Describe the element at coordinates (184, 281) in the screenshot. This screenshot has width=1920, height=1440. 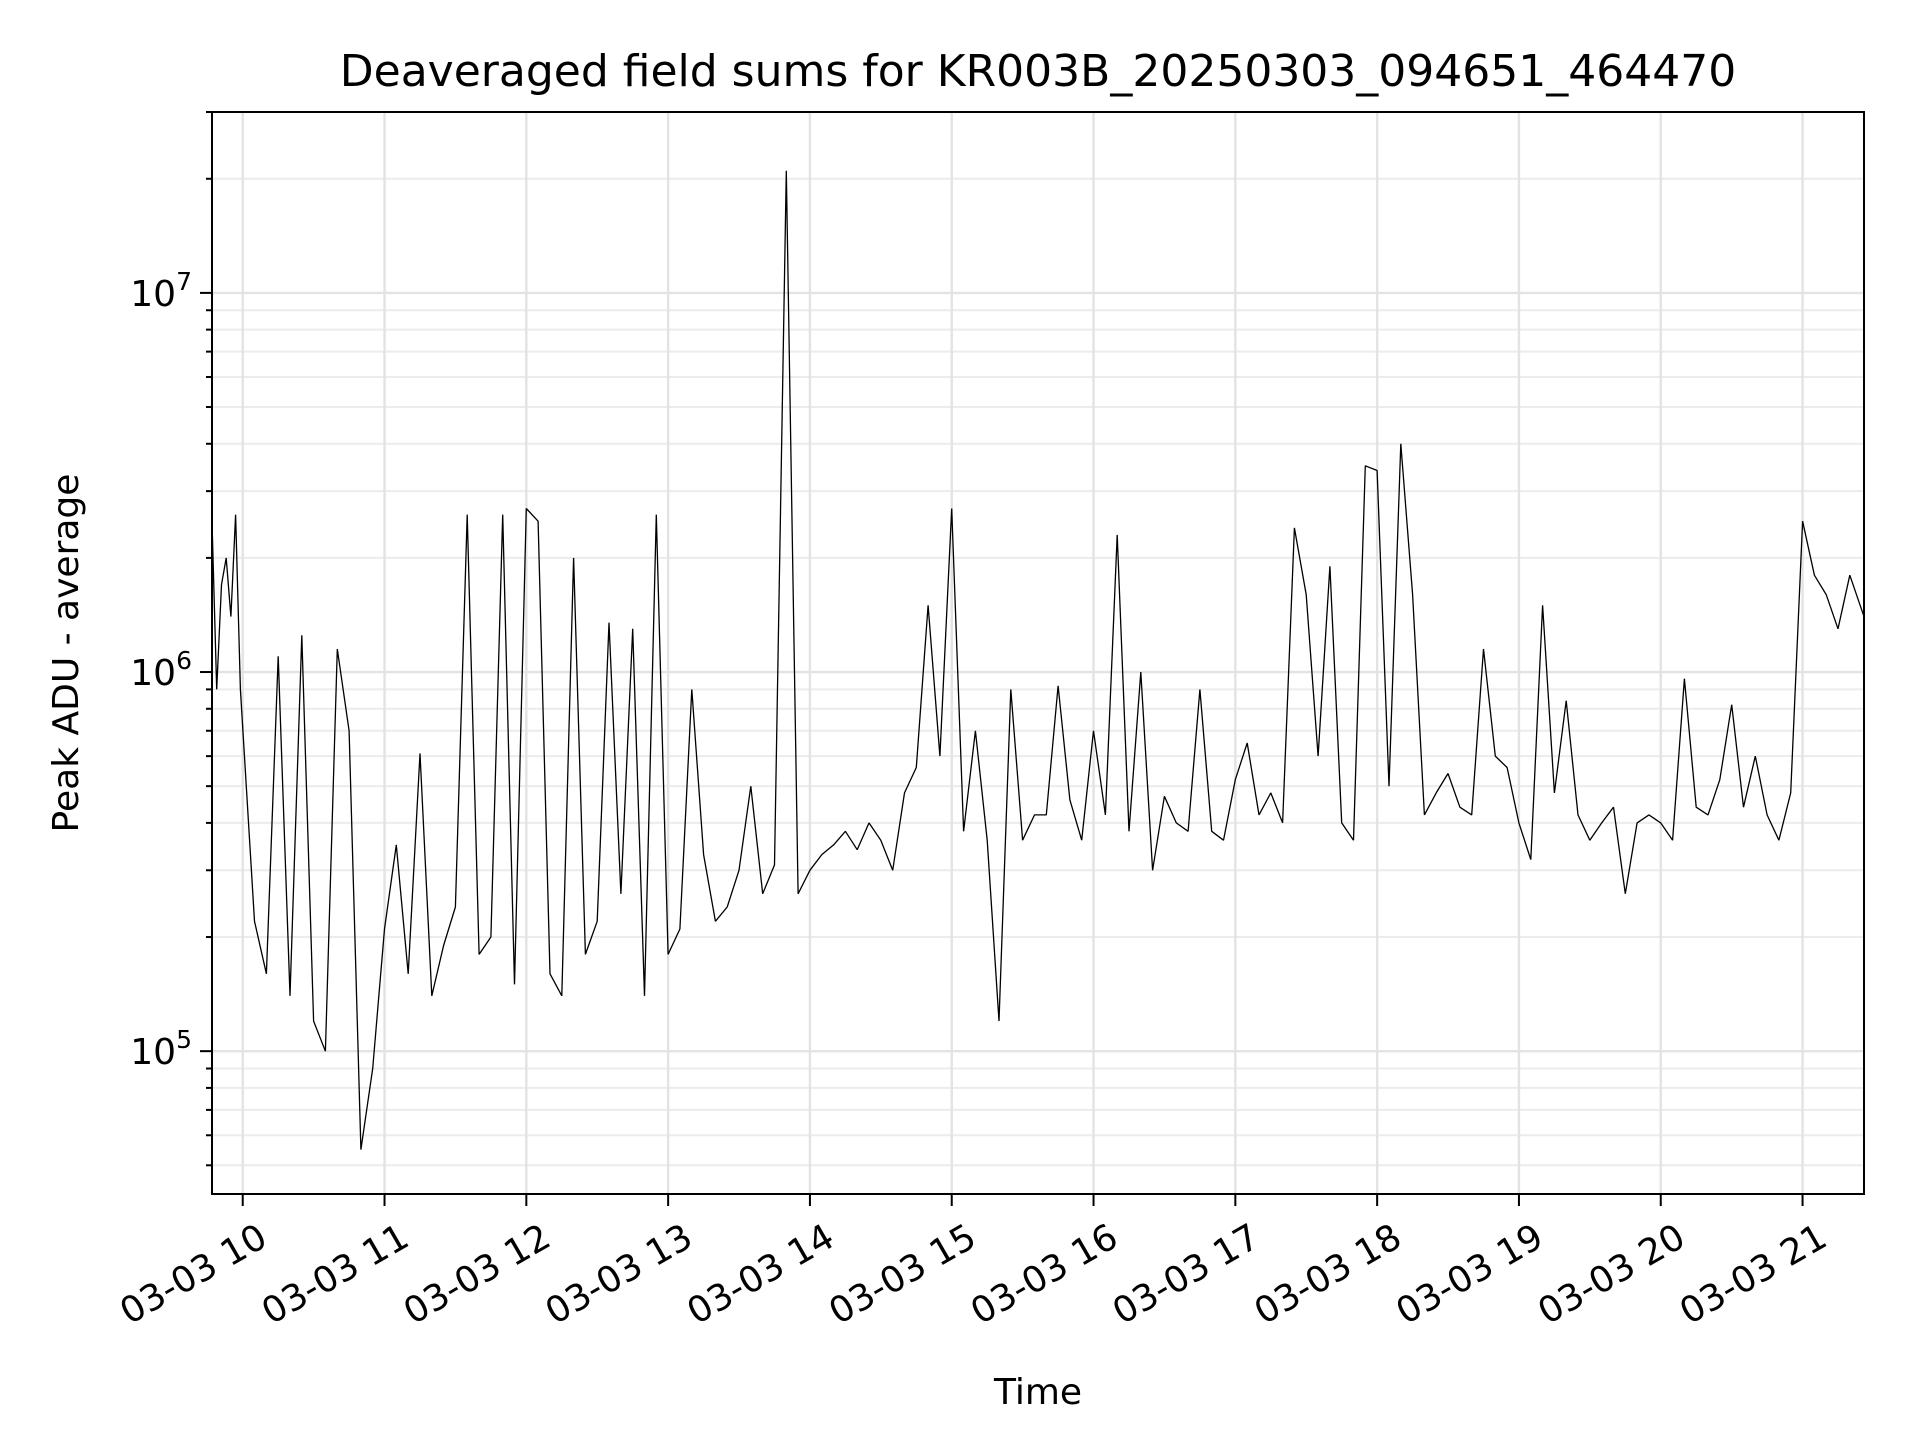
I see `y-tick-exponent: 7` at that location.